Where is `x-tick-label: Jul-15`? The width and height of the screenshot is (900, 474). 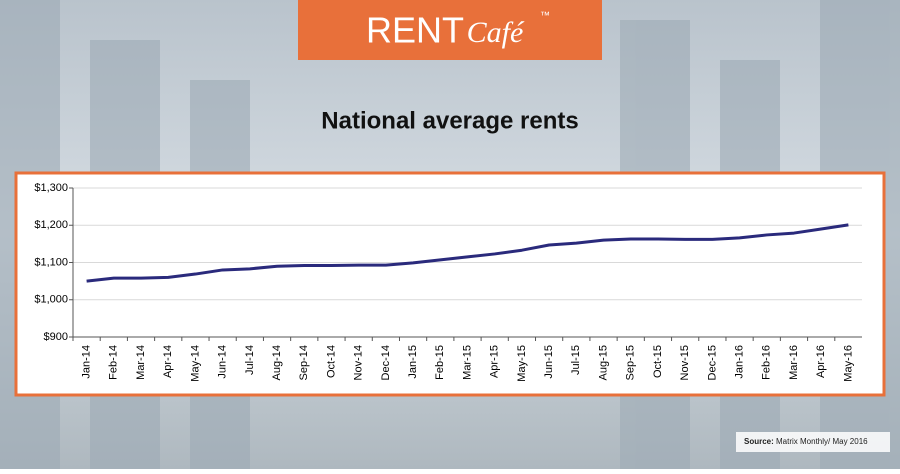
x-tick-label: Jul-15 is located at coordinates (576, 360).